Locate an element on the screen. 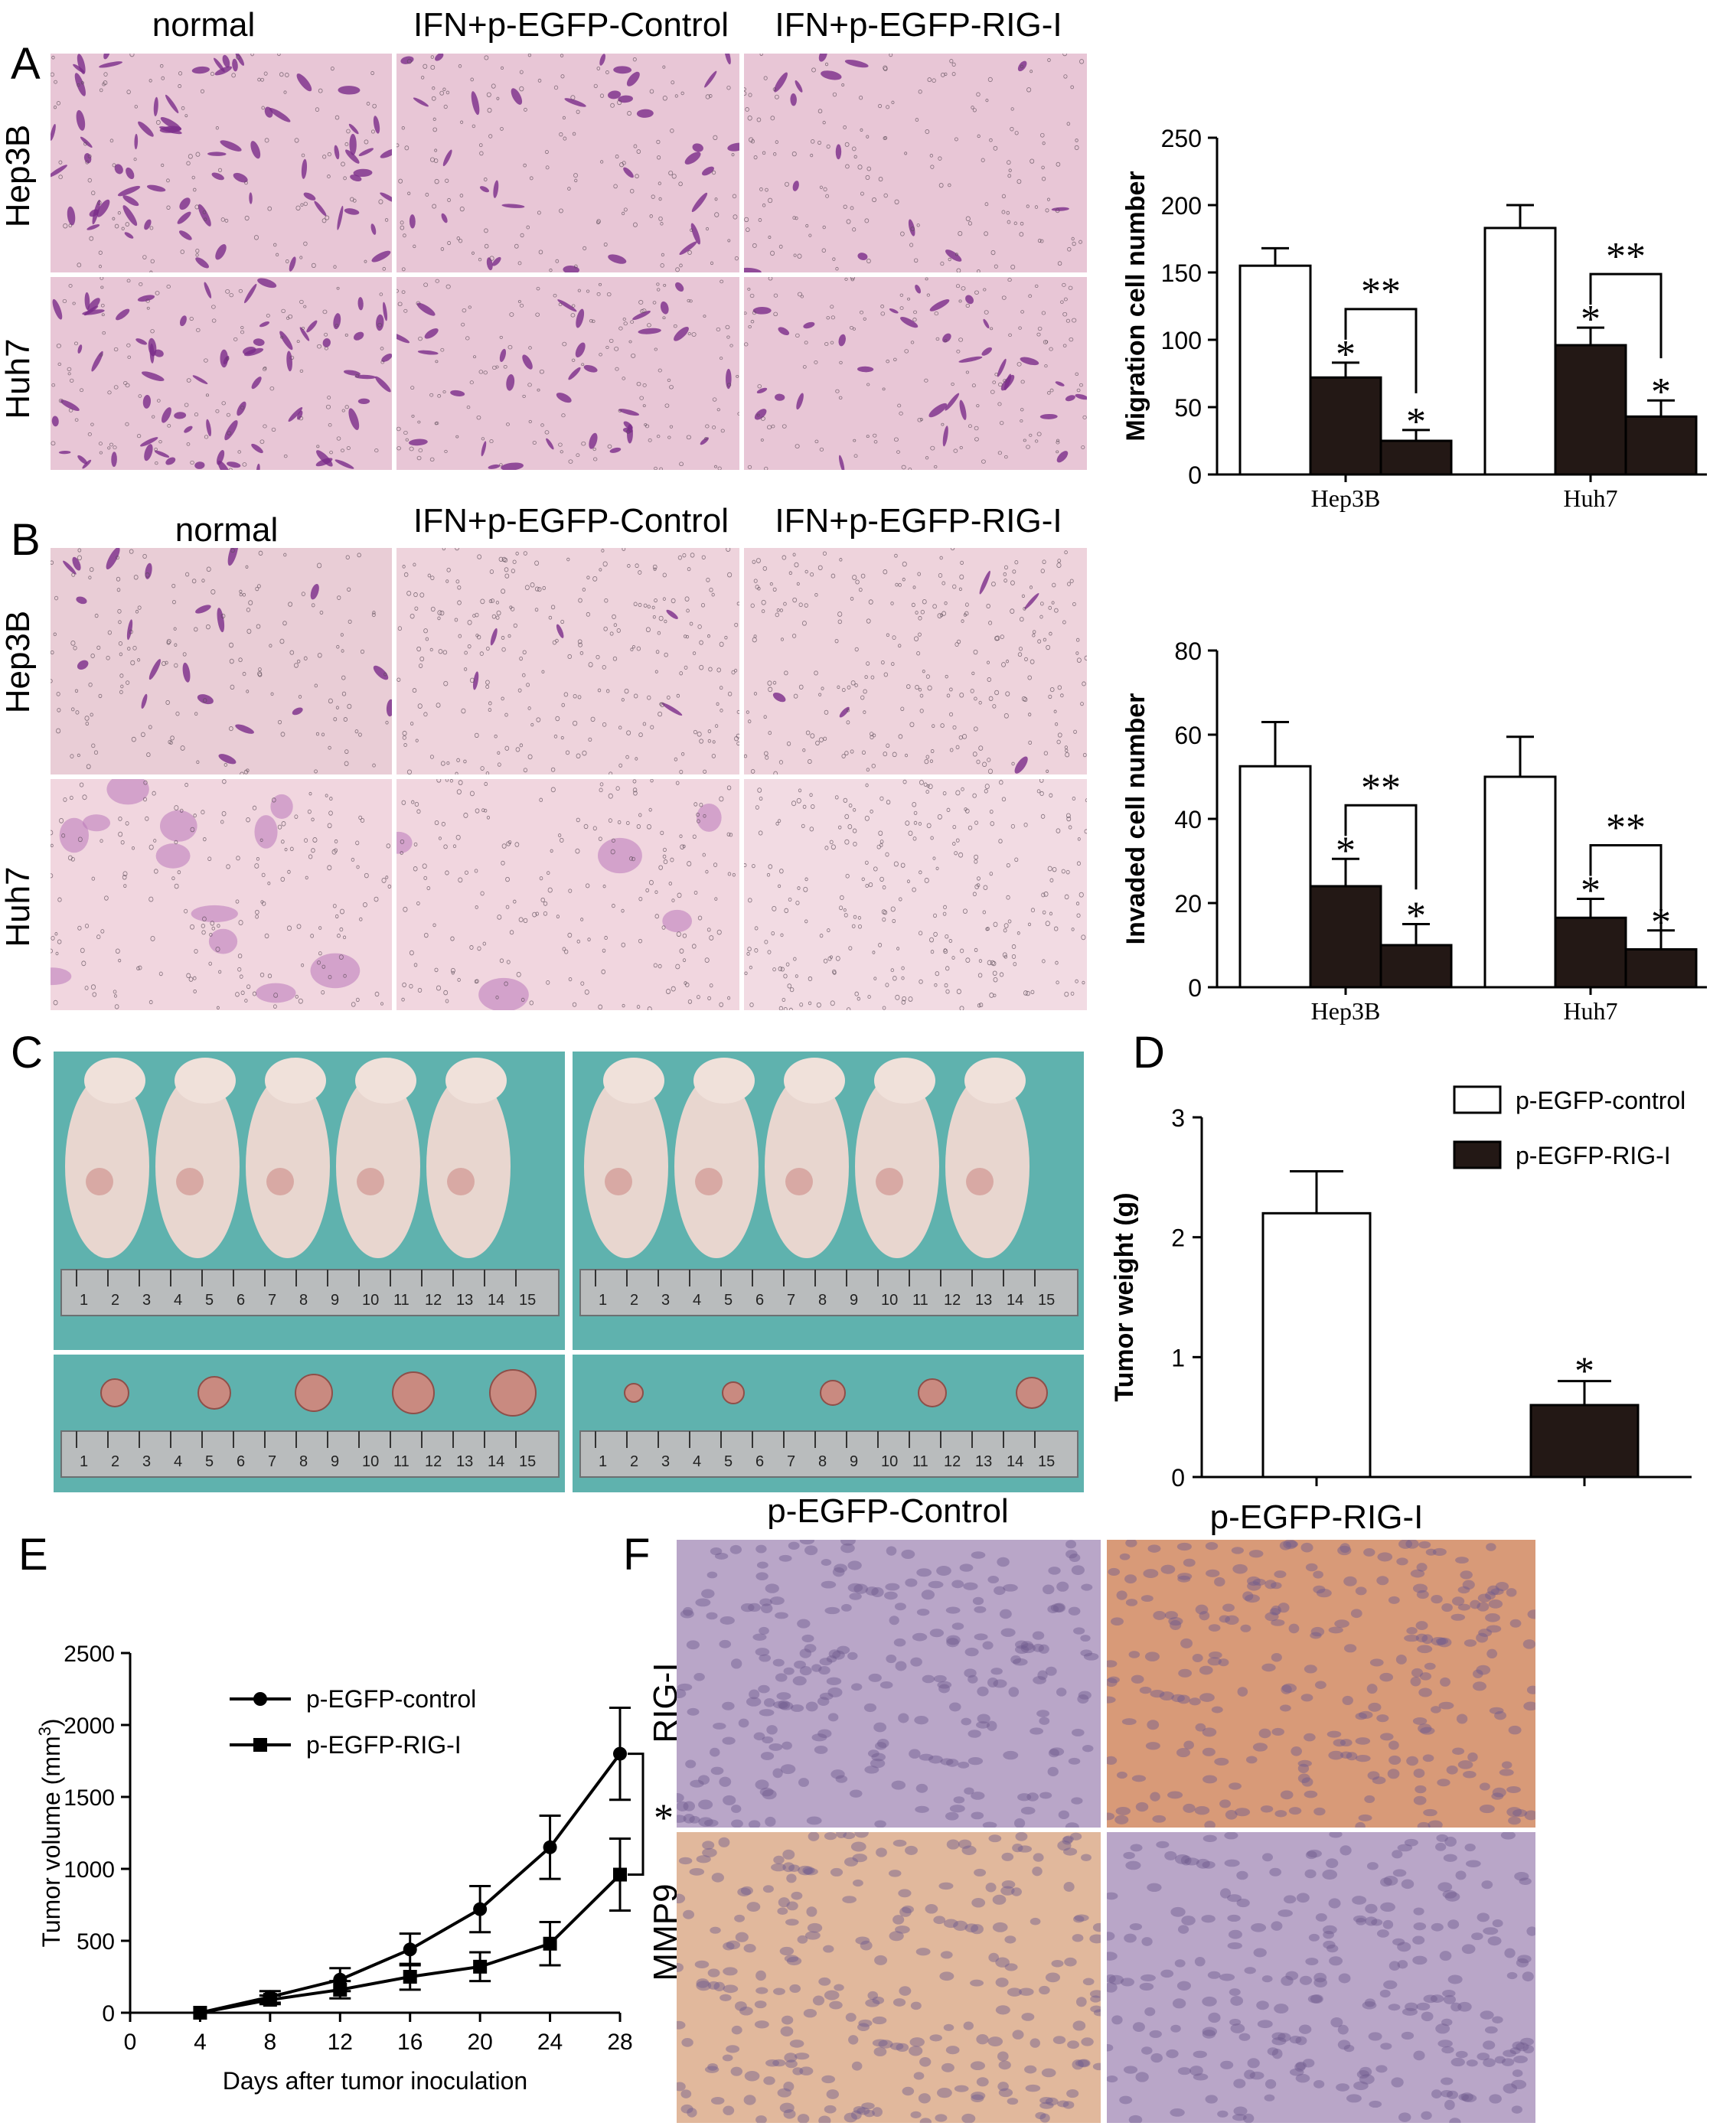  ruler: 1 2 3 4 5 6 7 8 9 10 11 12 13 14 15 is located at coordinates (310, 1454).